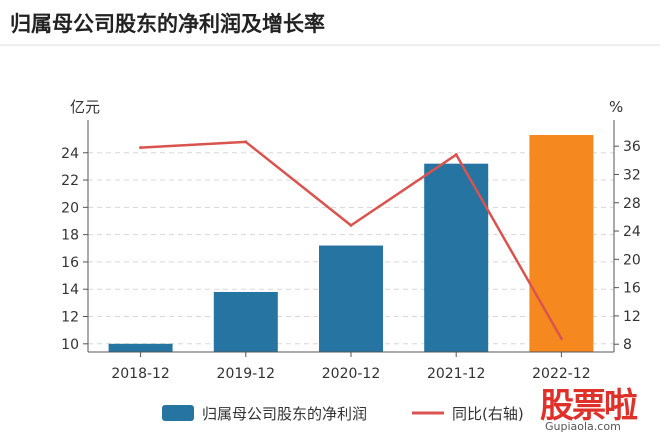  I want to click on right-tick-label: 24, so click(632, 232).